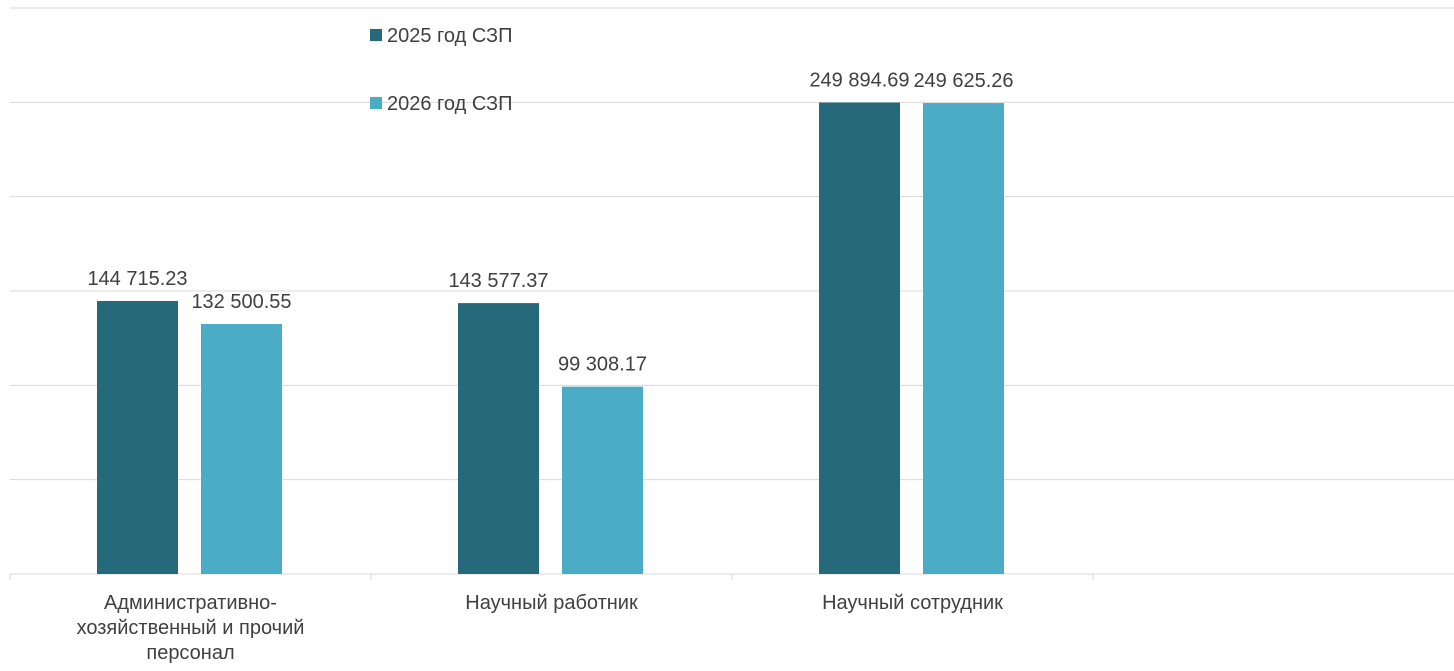  I want to click on data-label: 132 500.55, so click(241, 302).